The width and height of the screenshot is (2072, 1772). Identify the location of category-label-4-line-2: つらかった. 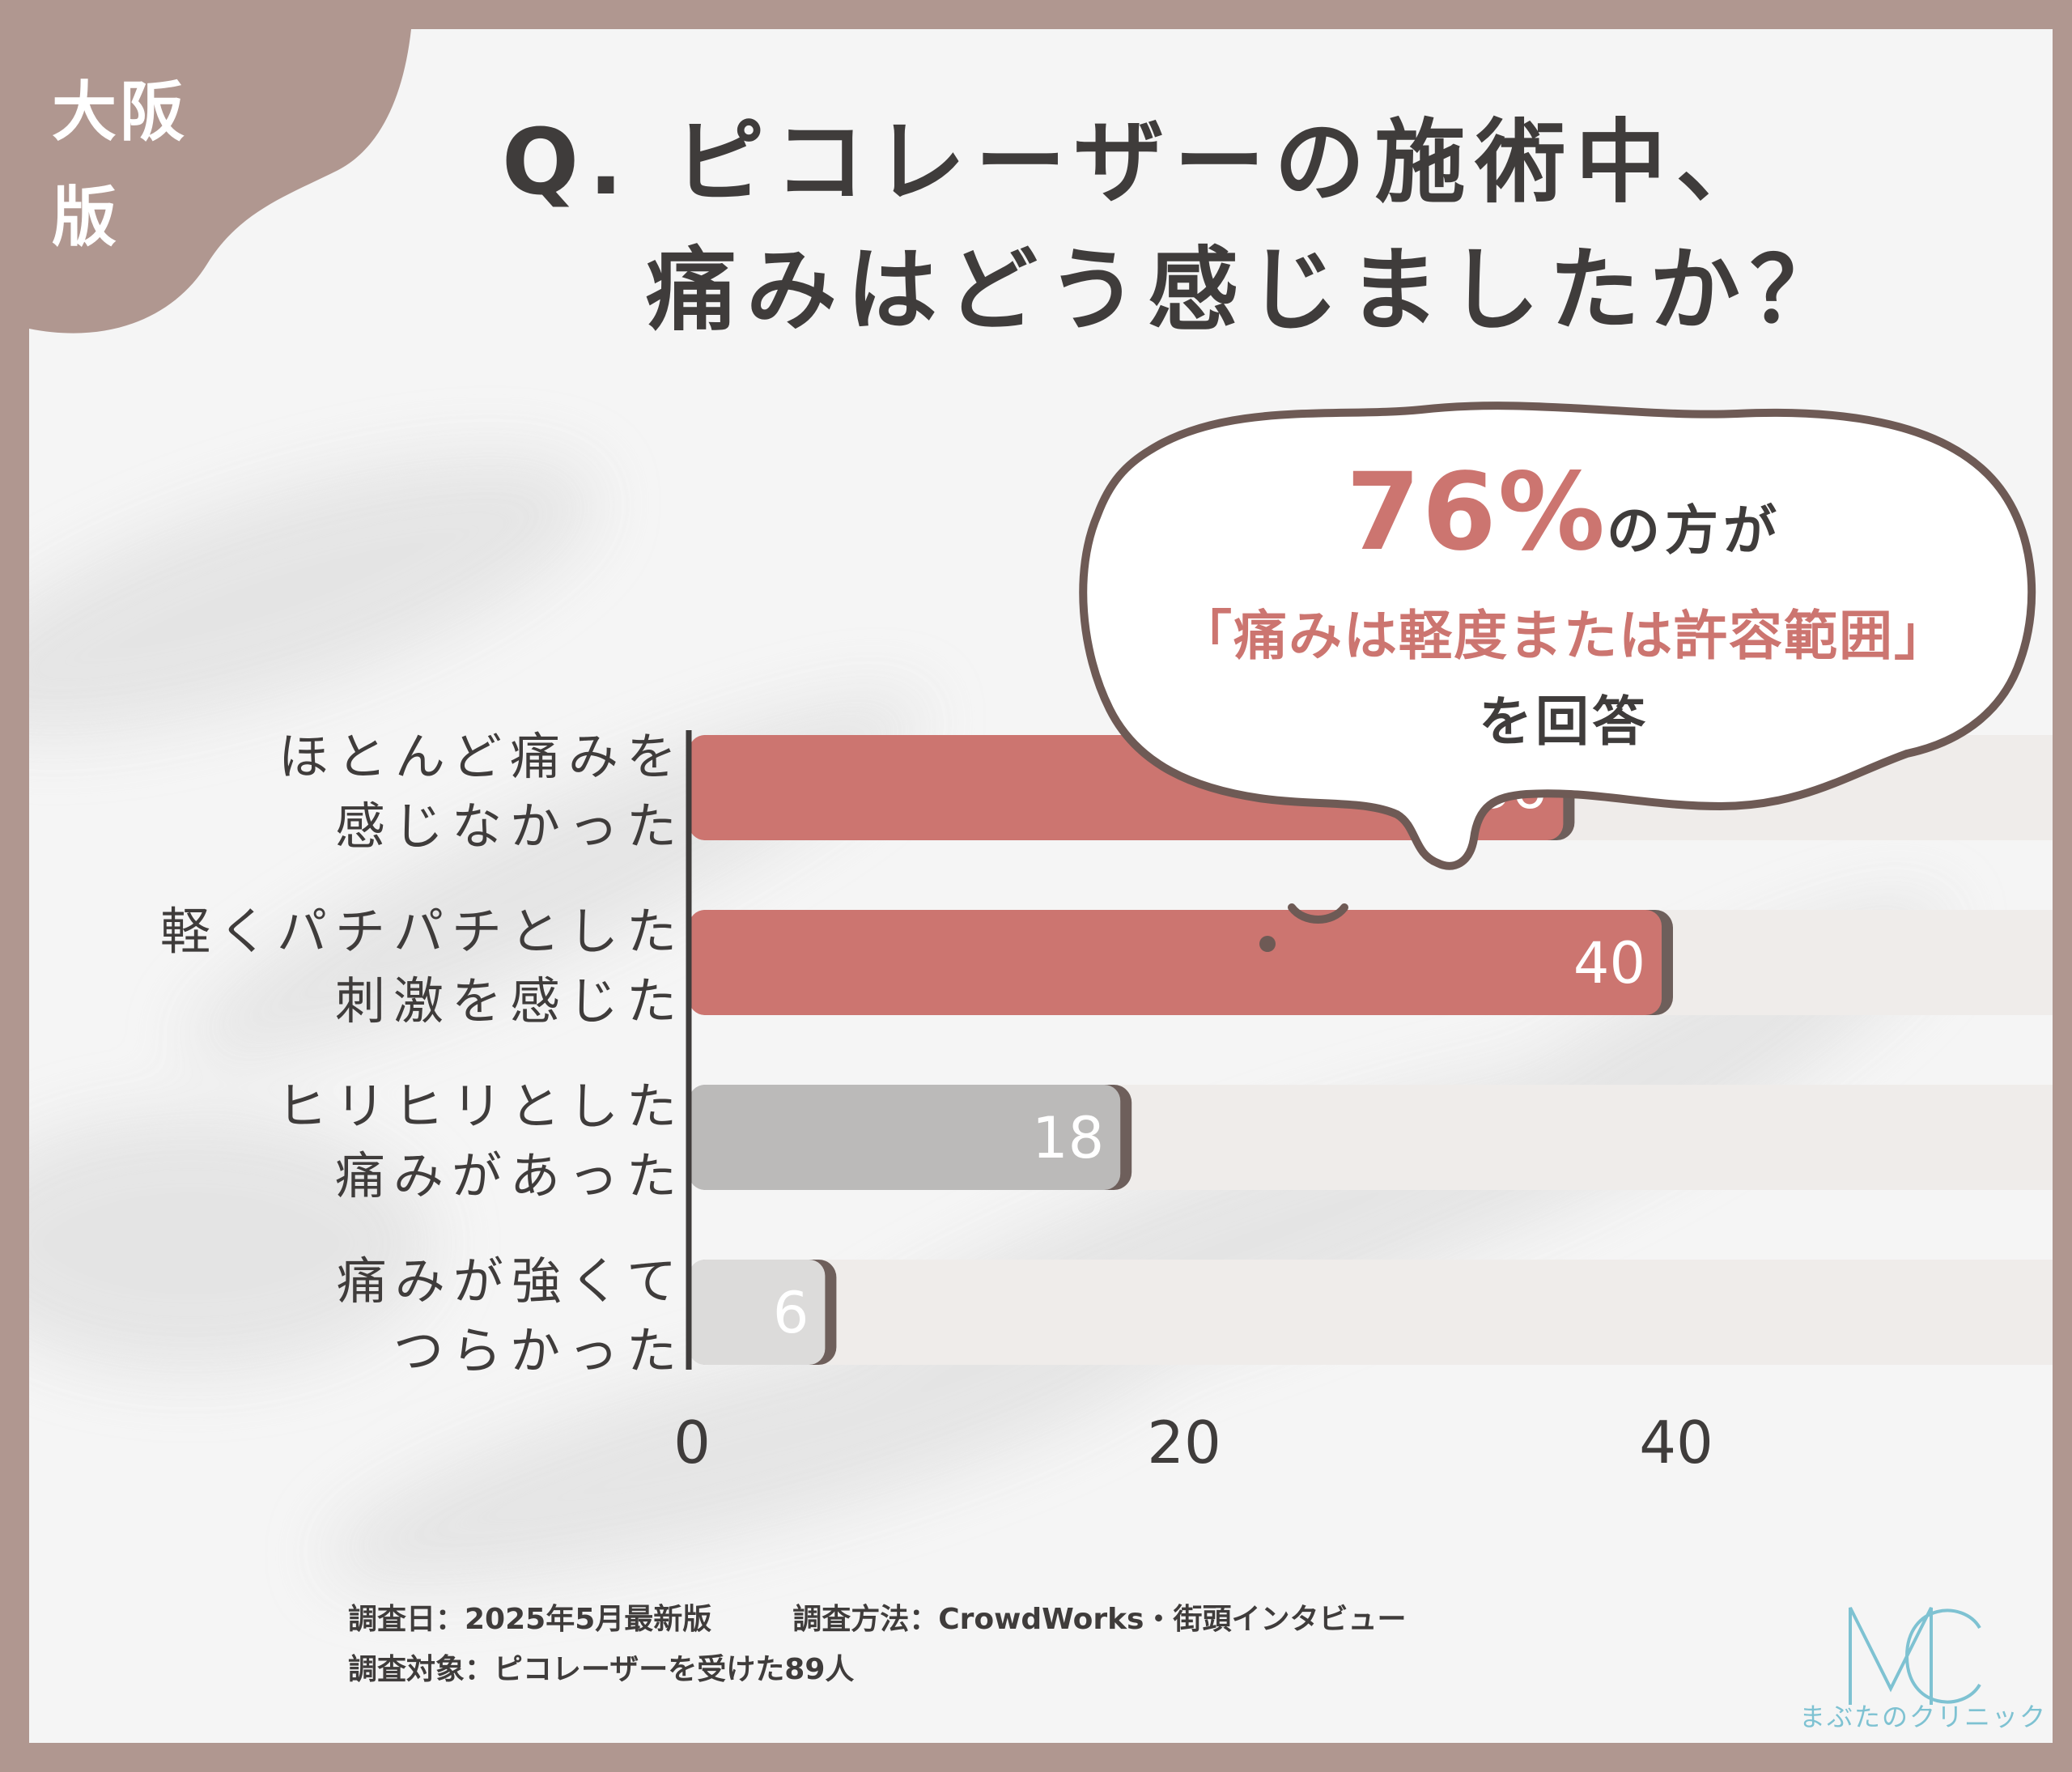
(539, 1351).